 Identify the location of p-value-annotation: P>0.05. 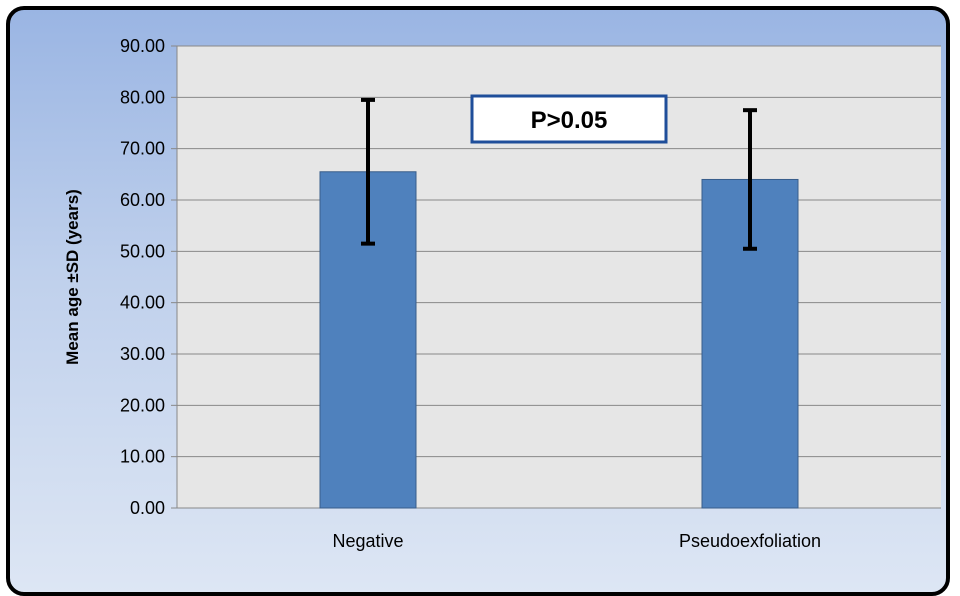
(569, 119).